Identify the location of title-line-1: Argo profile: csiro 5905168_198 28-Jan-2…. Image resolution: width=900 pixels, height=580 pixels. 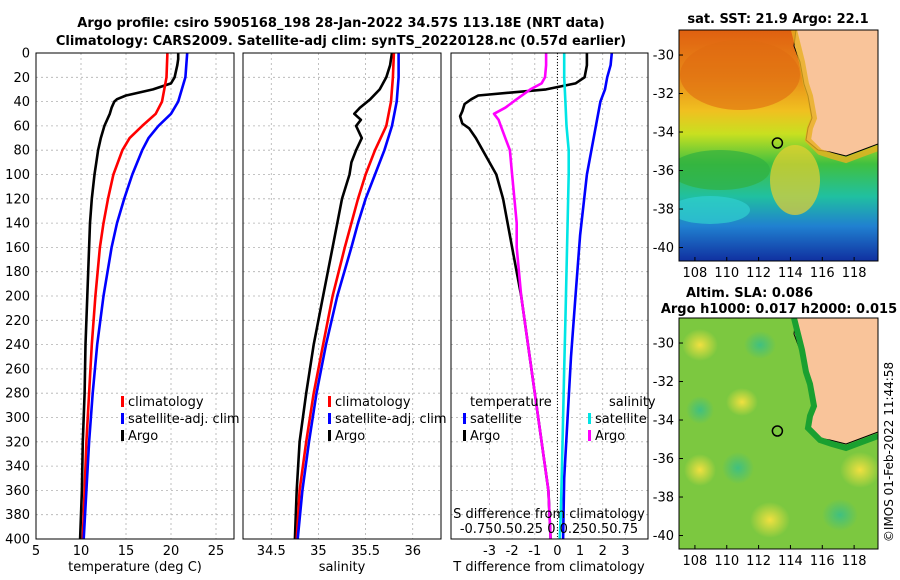
(340, 23).